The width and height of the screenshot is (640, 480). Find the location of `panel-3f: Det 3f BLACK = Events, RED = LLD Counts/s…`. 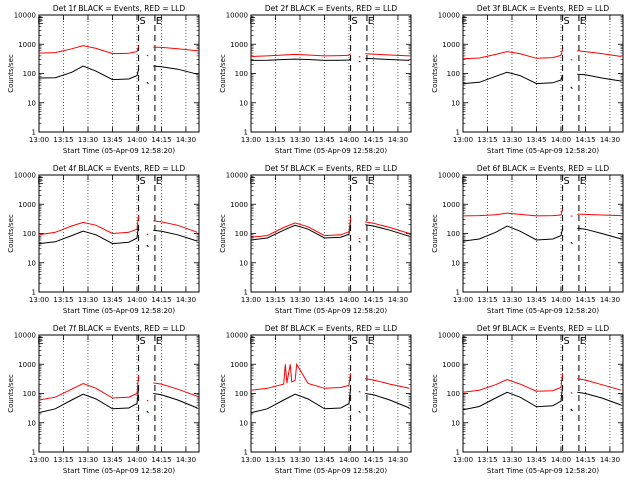

panel-3f: Det 3f BLACK = Events, RED = LLD Counts/s… is located at coordinates (527, 79).